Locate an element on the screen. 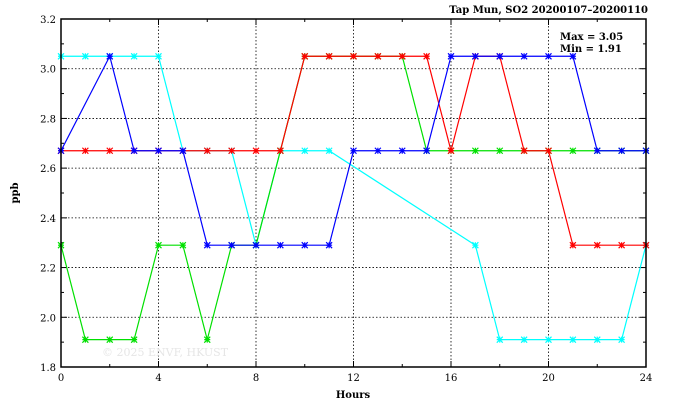 The width and height of the screenshot is (674, 409). min-annotation: Min = 1.91 is located at coordinates (591, 49).